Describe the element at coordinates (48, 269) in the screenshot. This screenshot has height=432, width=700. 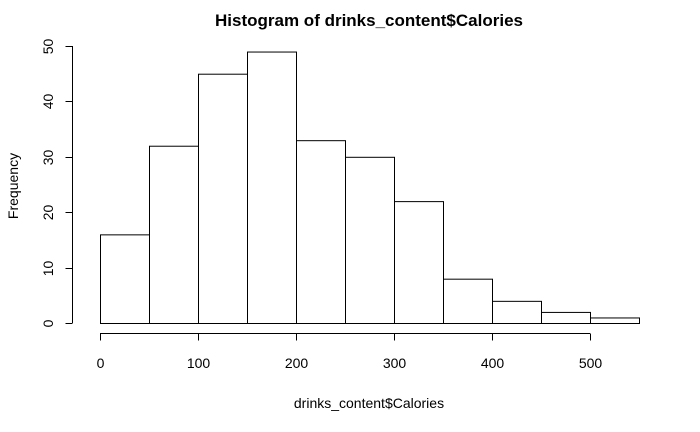
I see `y-tick-label-1: 10` at that location.